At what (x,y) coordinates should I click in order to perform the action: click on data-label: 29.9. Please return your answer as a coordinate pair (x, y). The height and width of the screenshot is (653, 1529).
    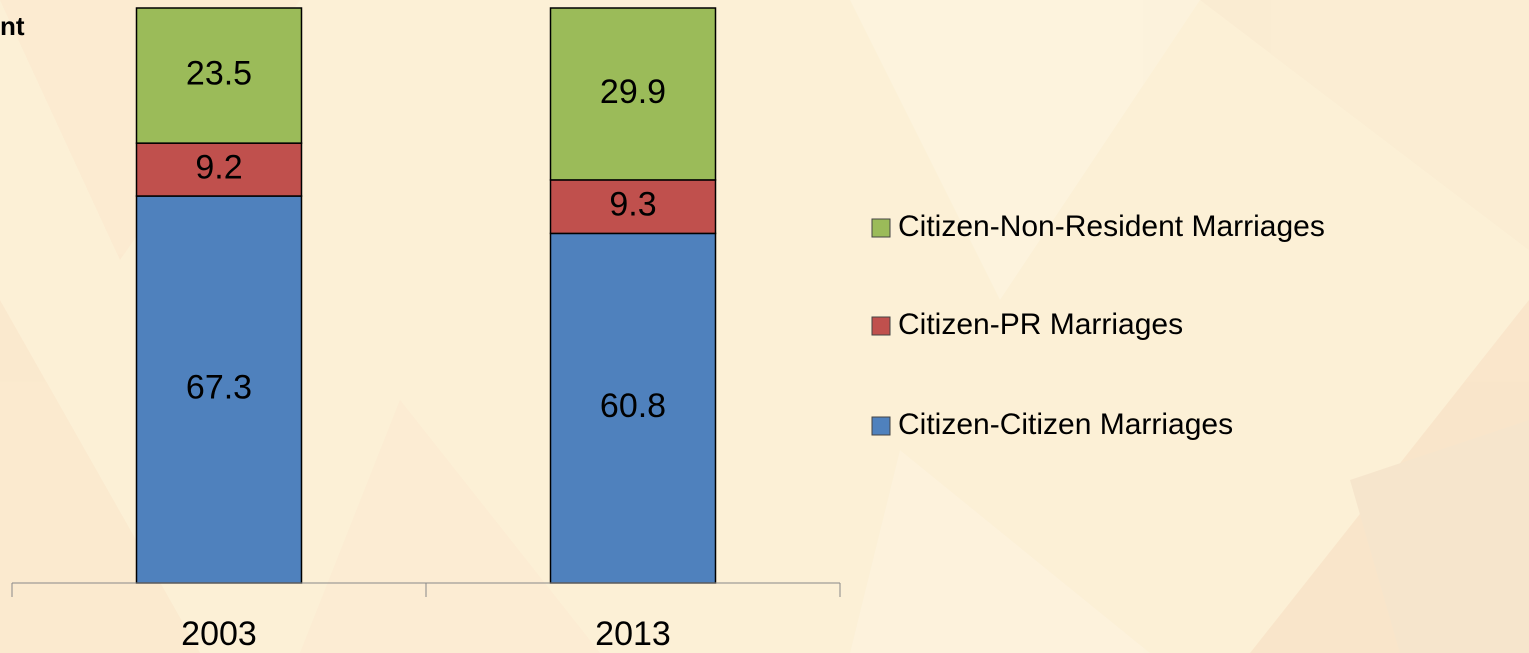
    Looking at the image, I should click on (633, 92).